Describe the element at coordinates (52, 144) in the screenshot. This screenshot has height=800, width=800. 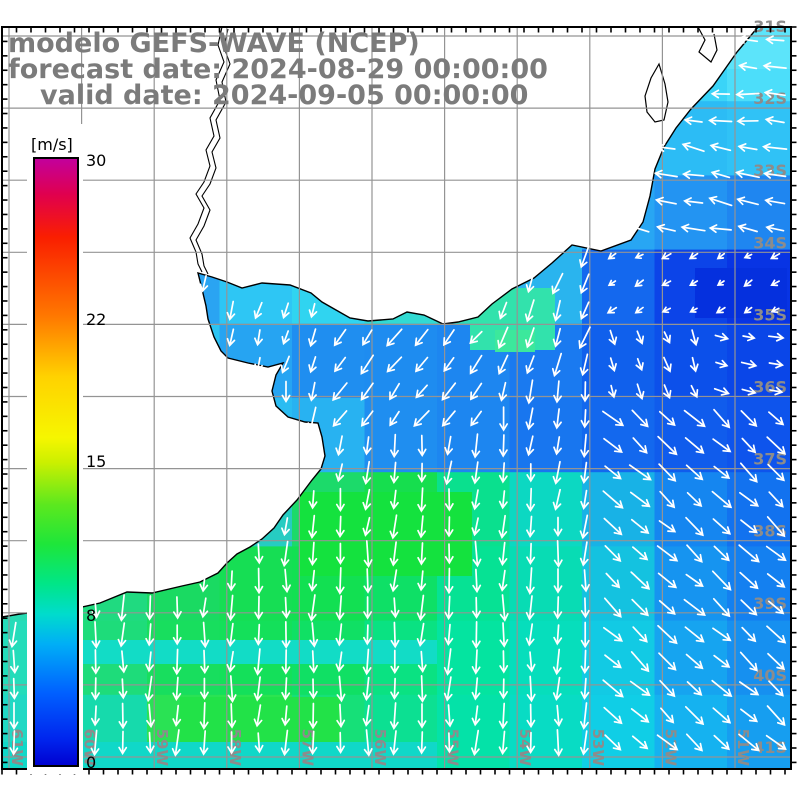
I see `colorbar-unit-label: [m/s]` at that location.